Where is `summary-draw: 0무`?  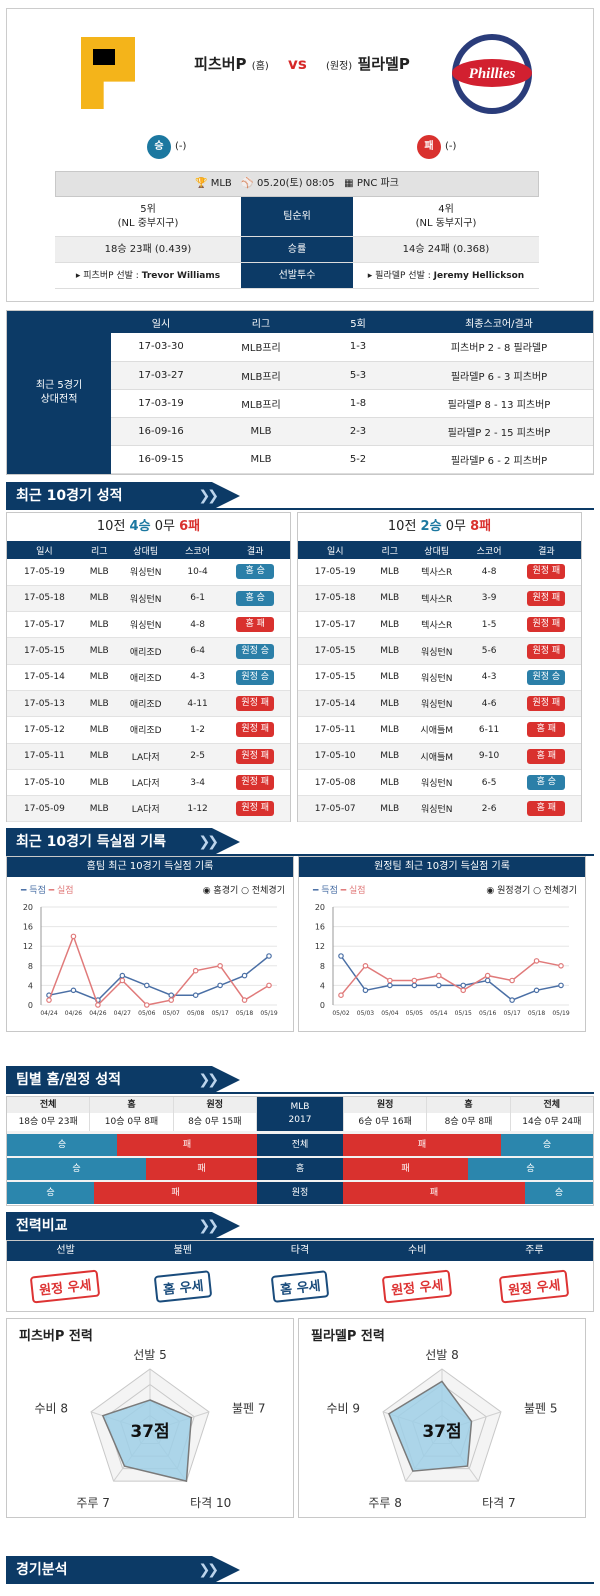 summary-draw: 0무 is located at coordinates (164, 526).